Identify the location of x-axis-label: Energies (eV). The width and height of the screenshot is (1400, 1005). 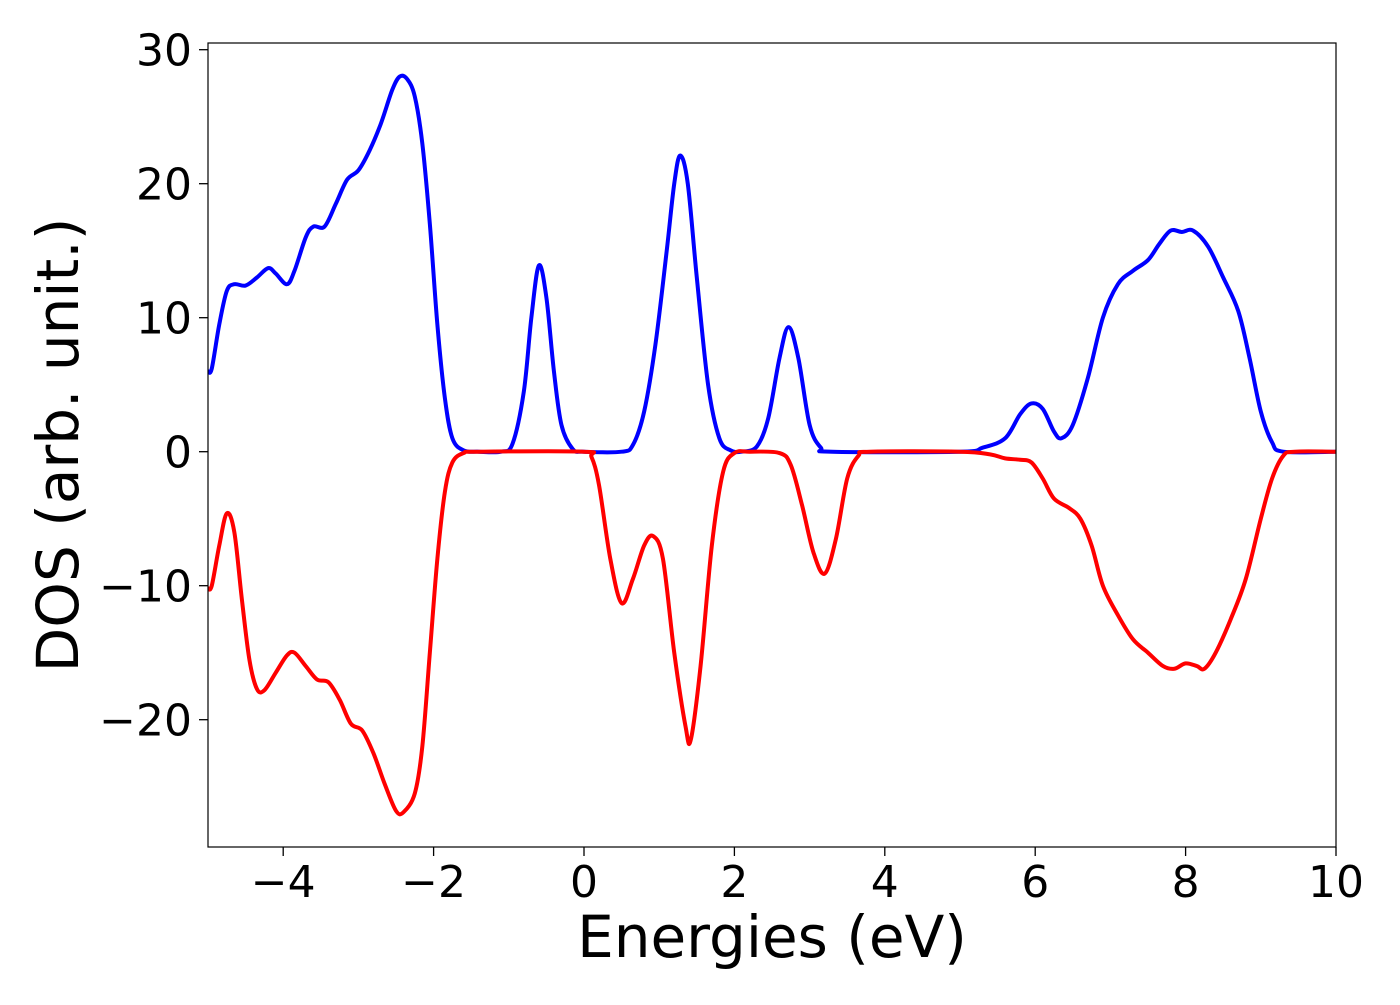
(772, 937).